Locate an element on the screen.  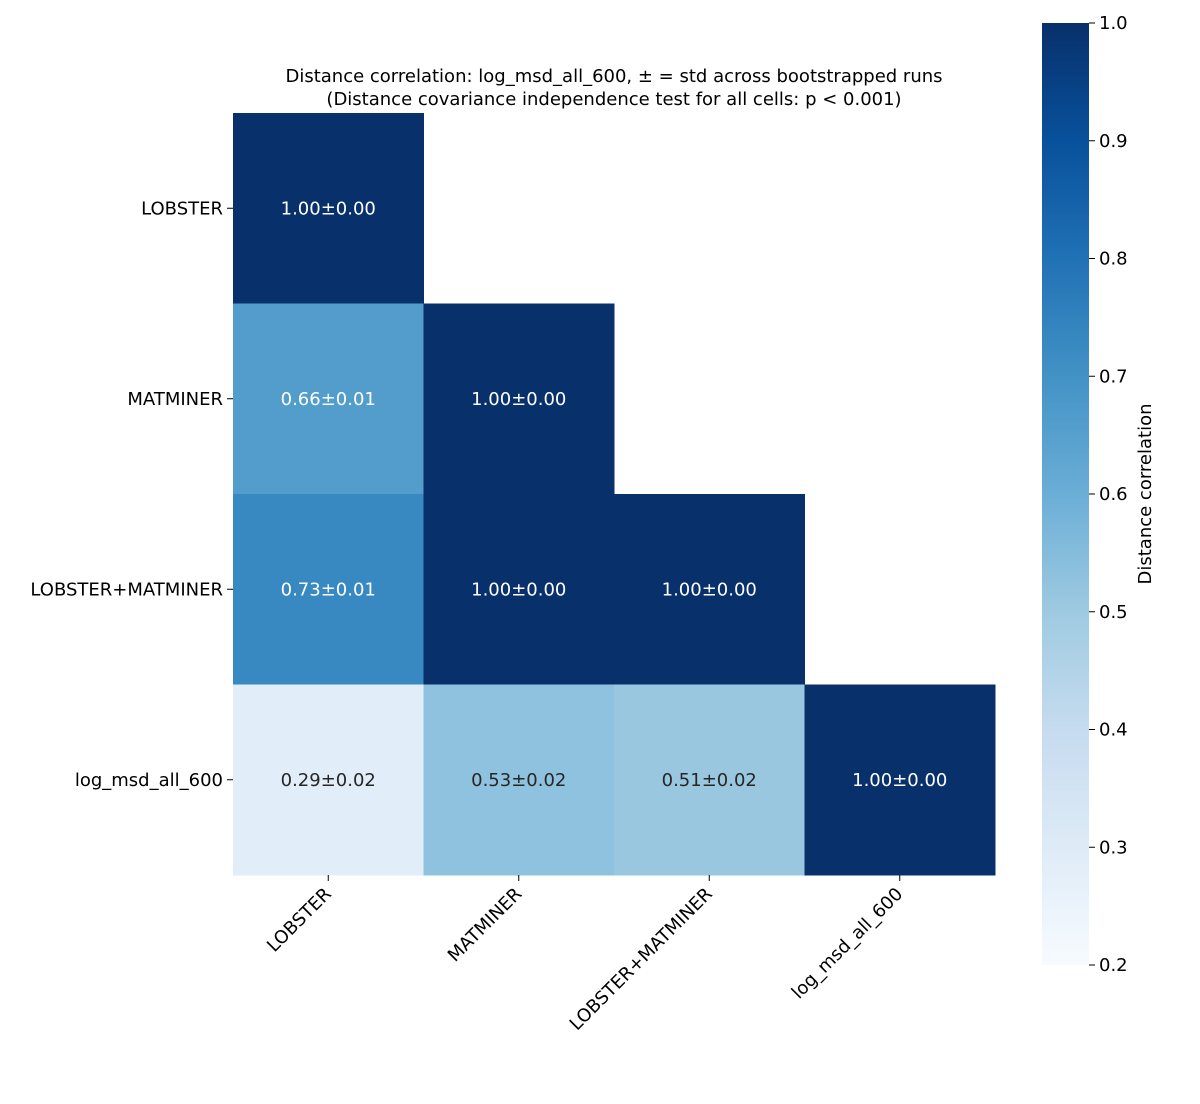
cell-label: 0.66±0.01 is located at coordinates (328, 399).